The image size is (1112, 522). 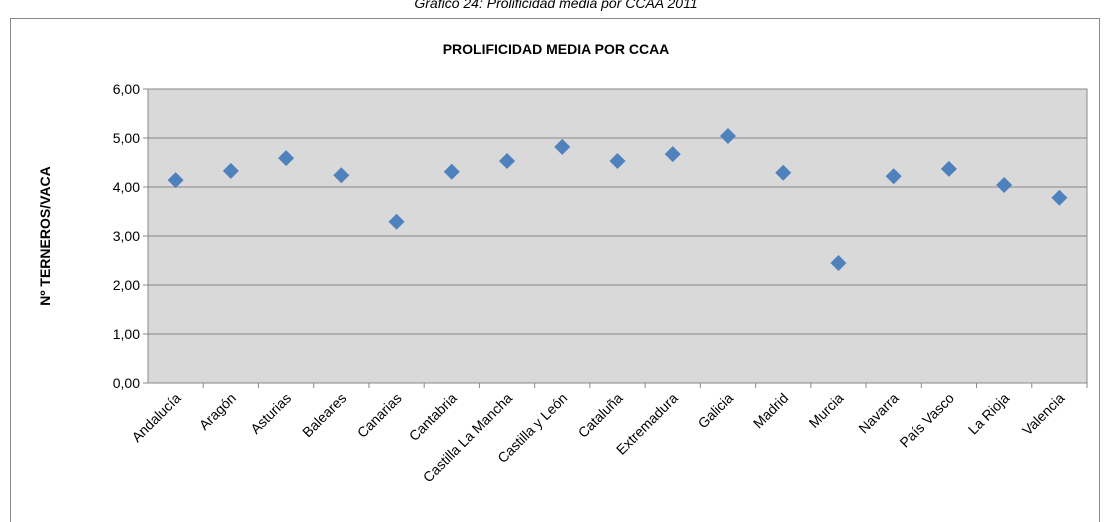 What do you see at coordinates (126, 334) in the screenshot?
I see `y-tick-label: 1,00` at bounding box center [126, 334].